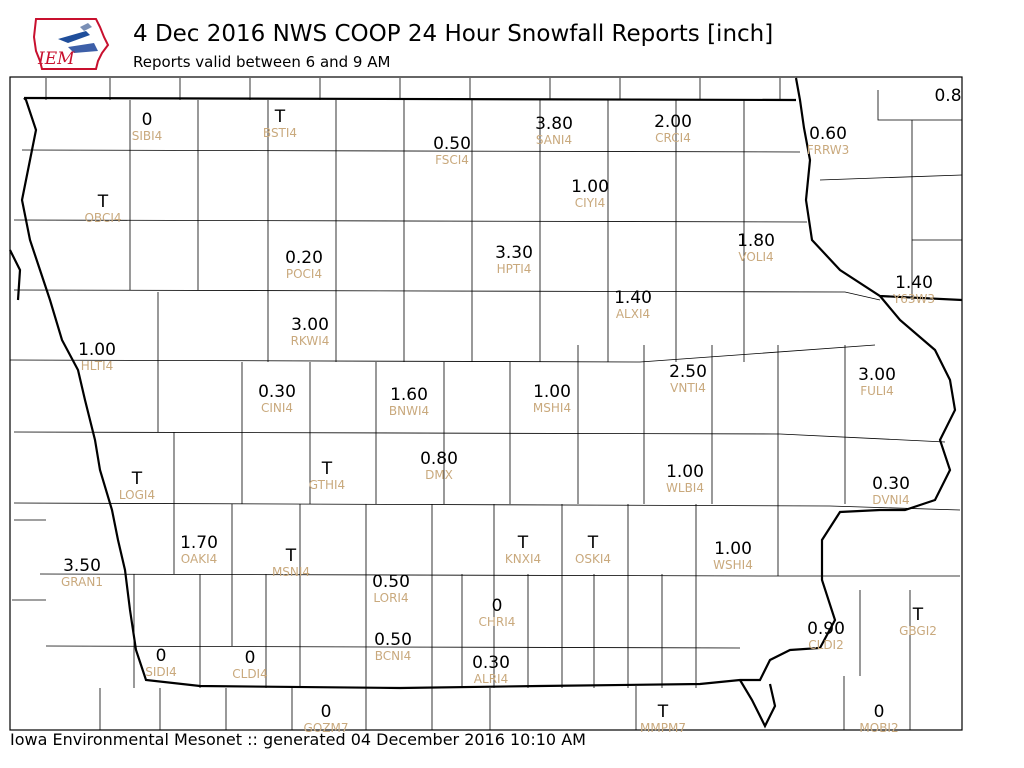 This screenshot has height=768, width=1024. Describe the element at coordinates (280, 133) in the screenshot. I see `station-id: BSTI4` at that location.